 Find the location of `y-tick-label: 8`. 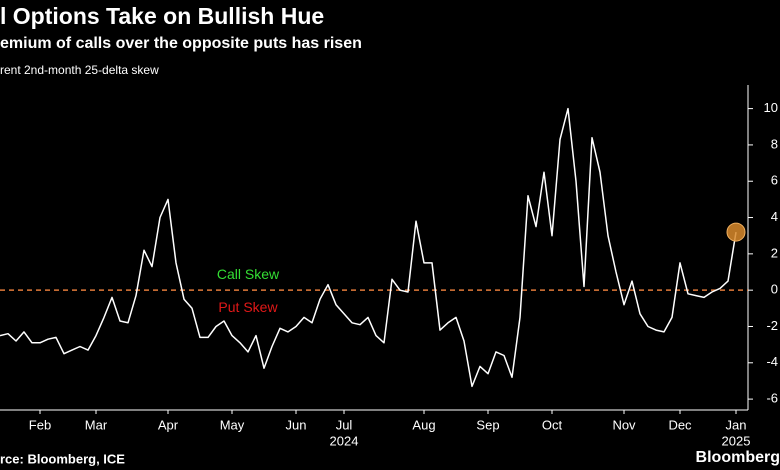

y-tick-label: 8 is located at coordinates (774, 143).